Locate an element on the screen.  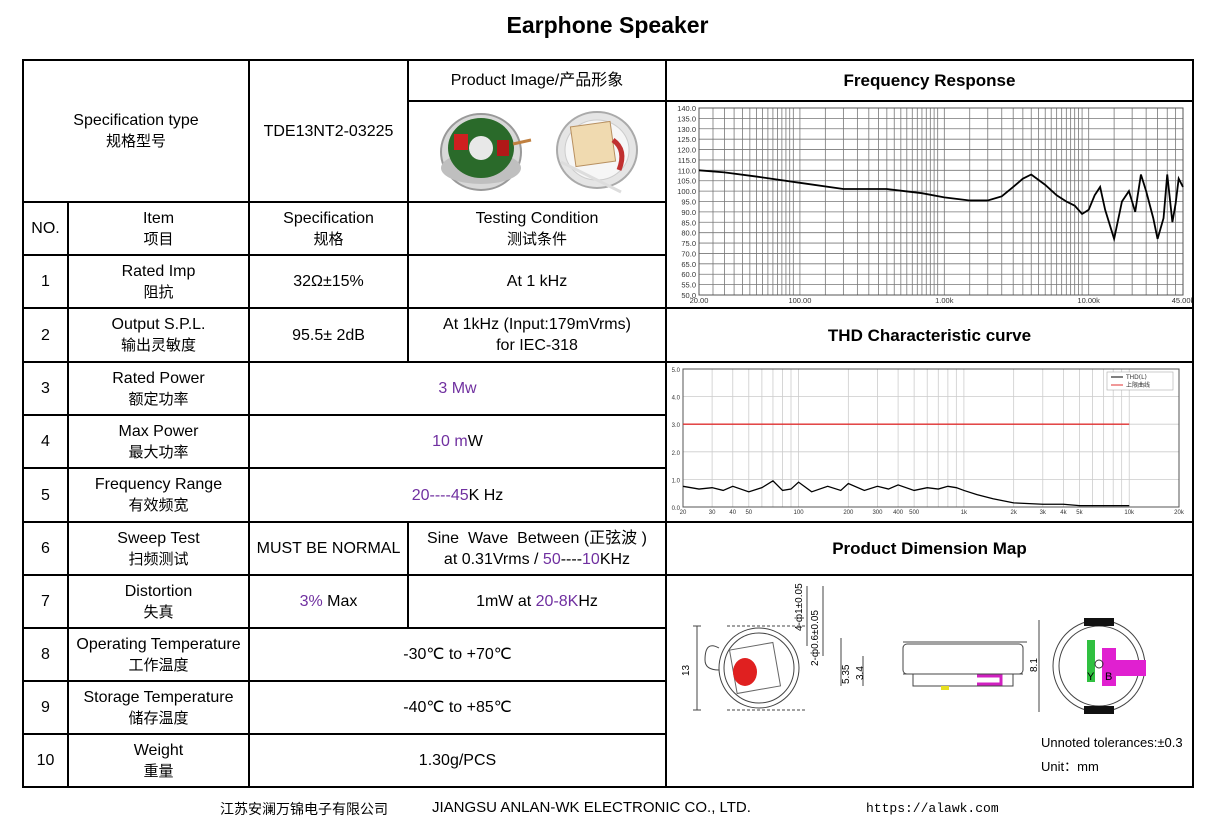
row-item-en: Distortion is located at coordinates (158, 591).